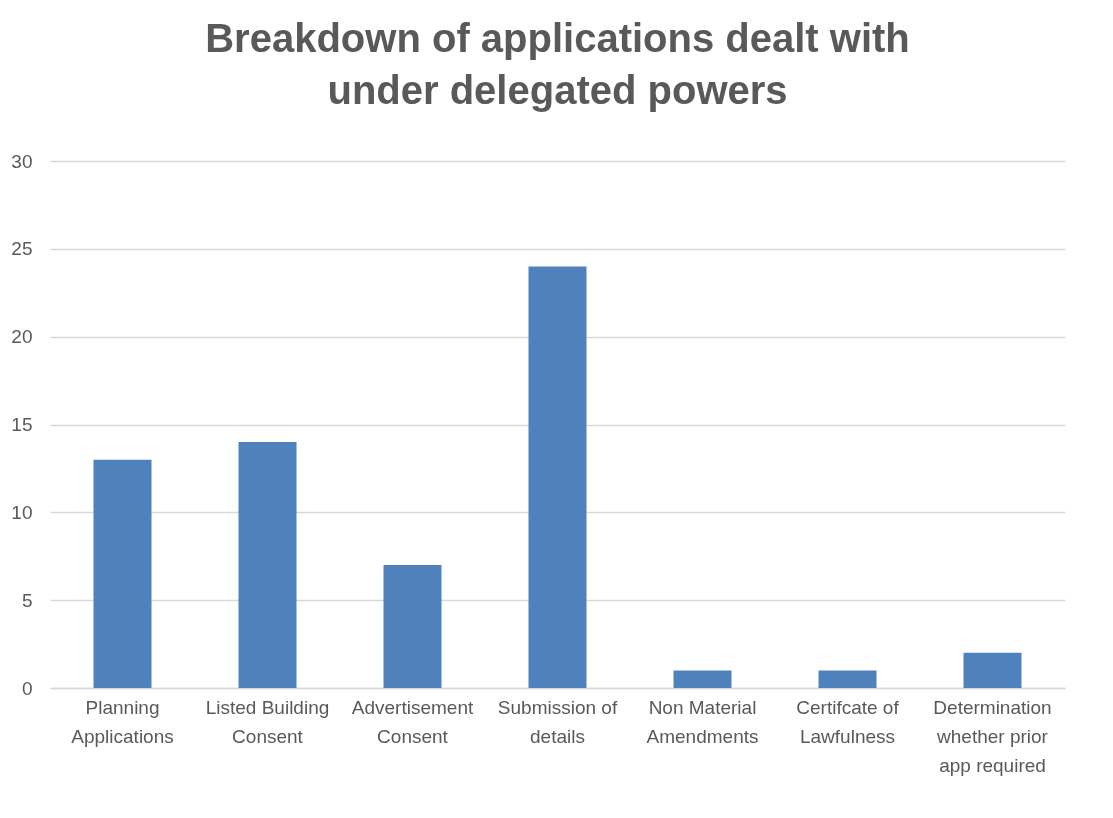 Image resolution: width=1113 pixels, height=818 pixels. I want to click on y-tick-label: 5, so click(27, 600).